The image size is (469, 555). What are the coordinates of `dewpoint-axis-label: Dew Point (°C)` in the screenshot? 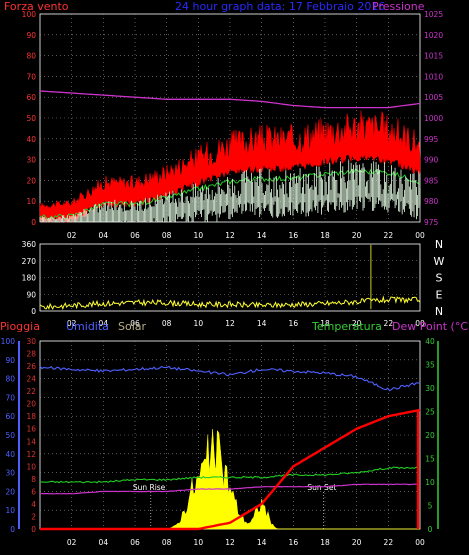 It's located at (430, 326).